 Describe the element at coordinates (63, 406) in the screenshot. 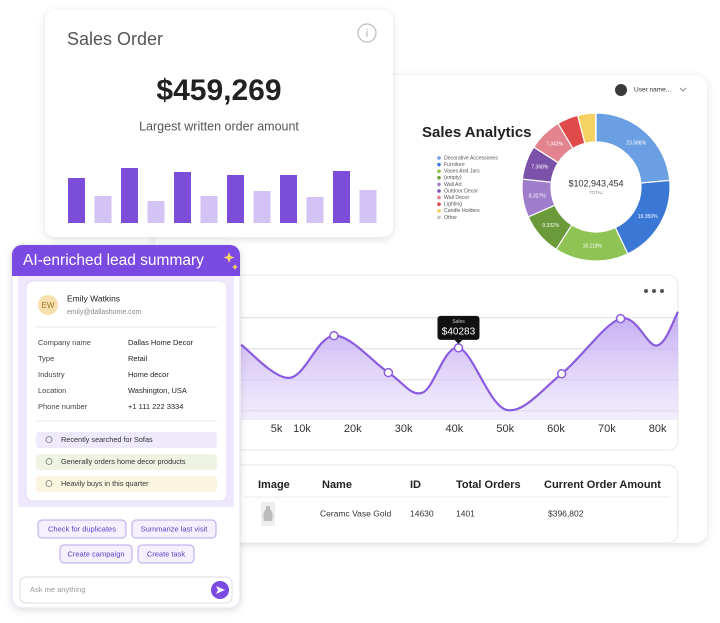

I see `field-label: Phone number` at that location.